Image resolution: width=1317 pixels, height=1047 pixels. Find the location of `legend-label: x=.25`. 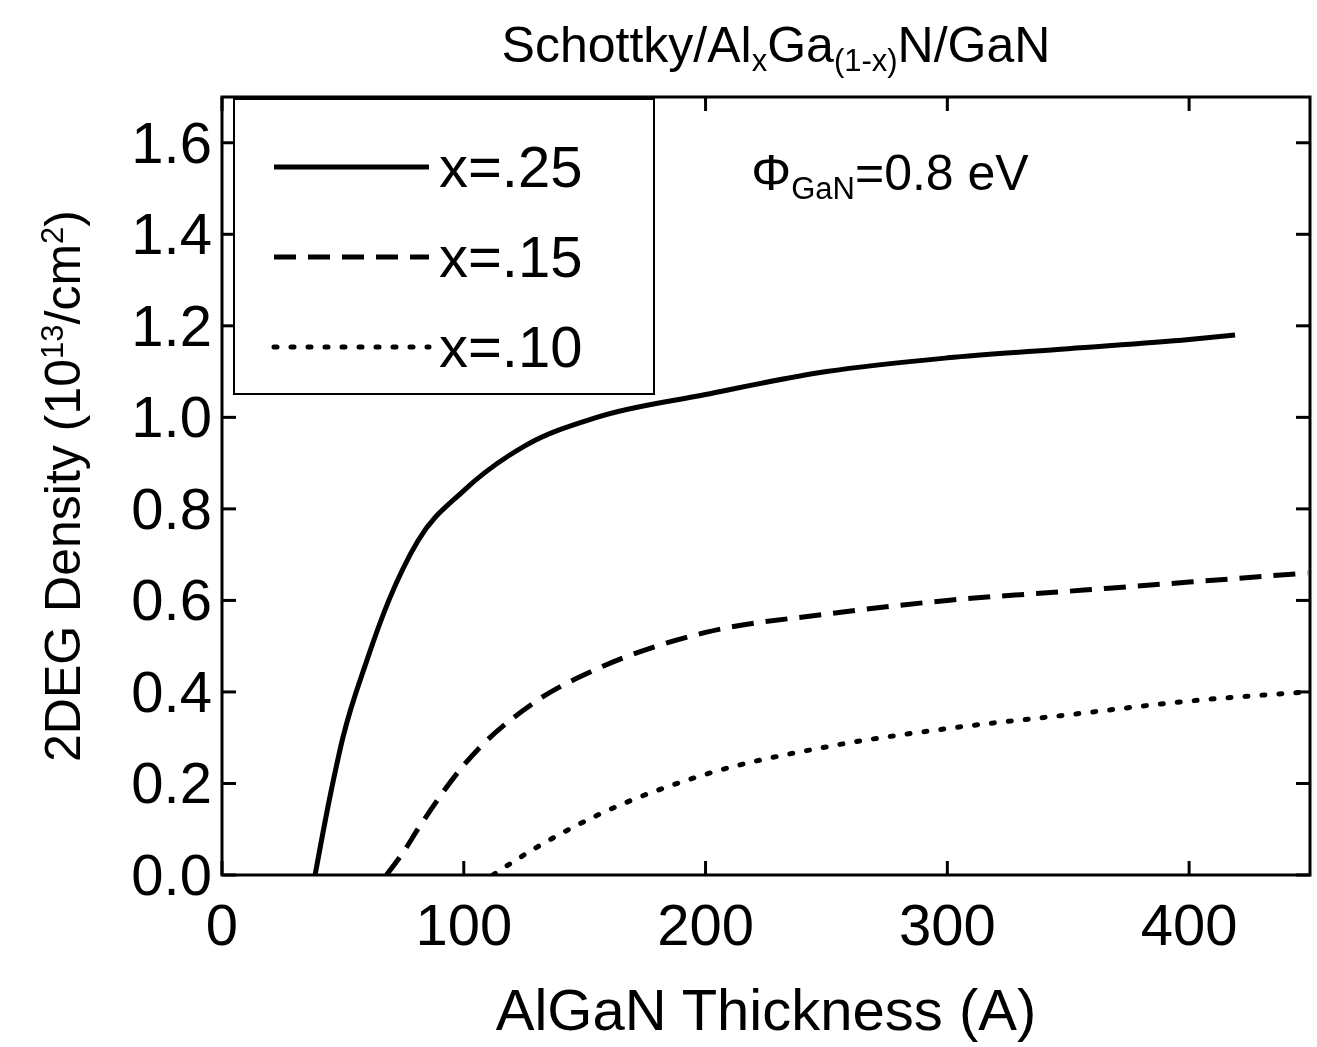

legend-label: x=.25 is located at coordinates (511, 166).